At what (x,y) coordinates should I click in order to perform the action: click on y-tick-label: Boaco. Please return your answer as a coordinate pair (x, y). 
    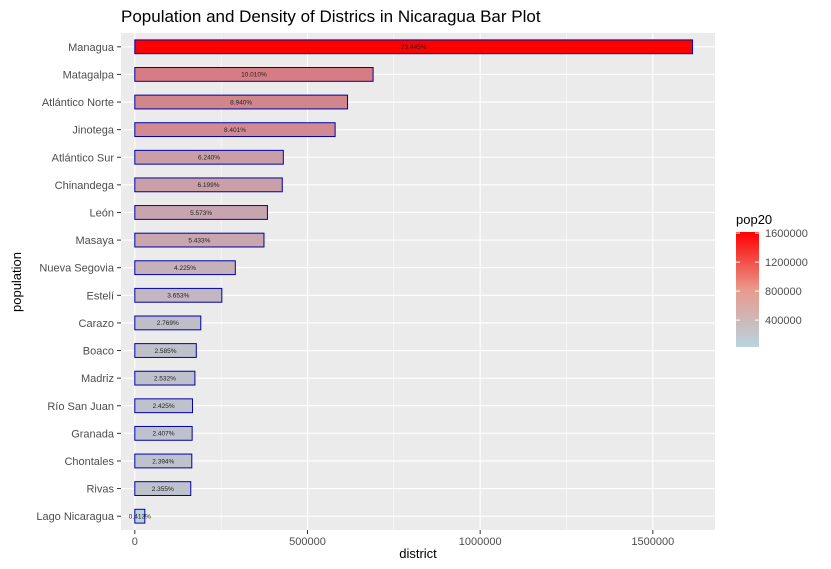
    Looking at the image, I should click on (98, 352).